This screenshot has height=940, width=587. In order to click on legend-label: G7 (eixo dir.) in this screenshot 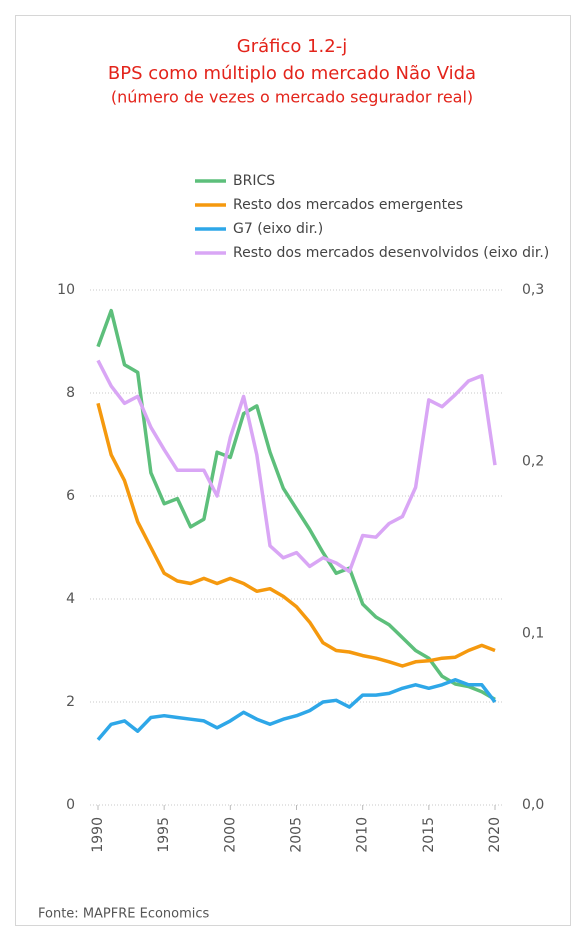, I will do `click(278, 229)`.